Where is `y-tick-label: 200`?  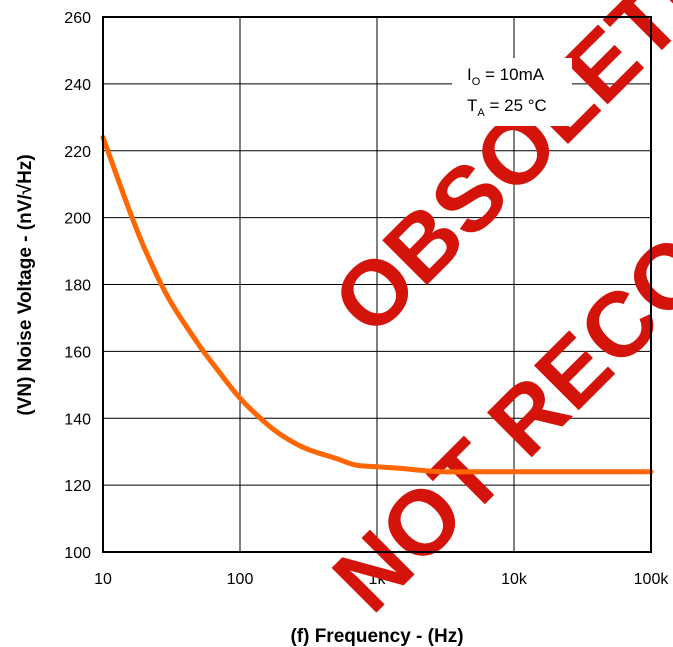 y-tick-label: 200 is located at coordinates (77, 219).